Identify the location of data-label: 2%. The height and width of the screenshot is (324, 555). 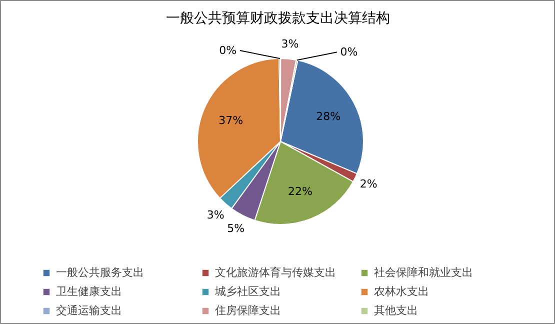
(369, 184).